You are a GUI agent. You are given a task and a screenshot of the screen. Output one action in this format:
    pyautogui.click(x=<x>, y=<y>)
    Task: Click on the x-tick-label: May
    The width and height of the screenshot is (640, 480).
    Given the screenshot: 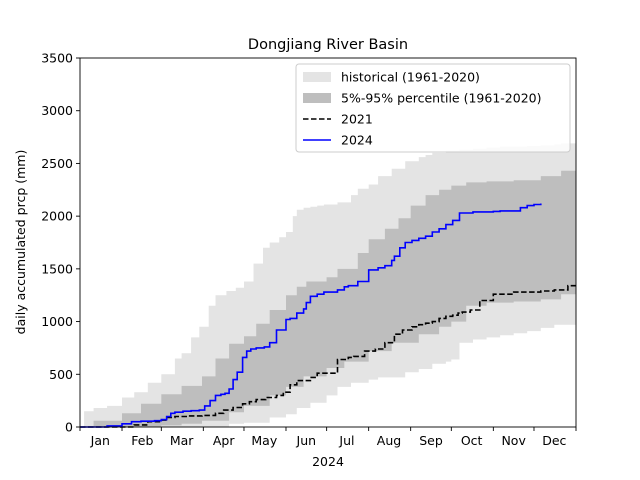 What is the action you would take?
    pyautogui.click(x=264, y=440)
    